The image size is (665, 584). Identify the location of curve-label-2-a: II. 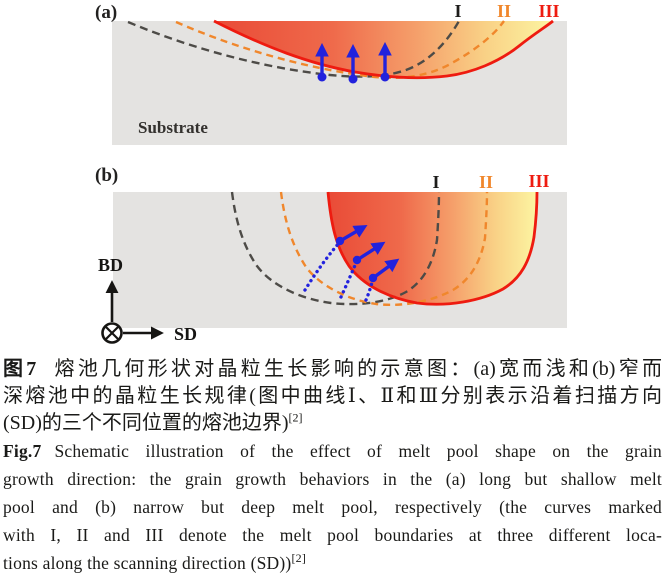
(504, 11).